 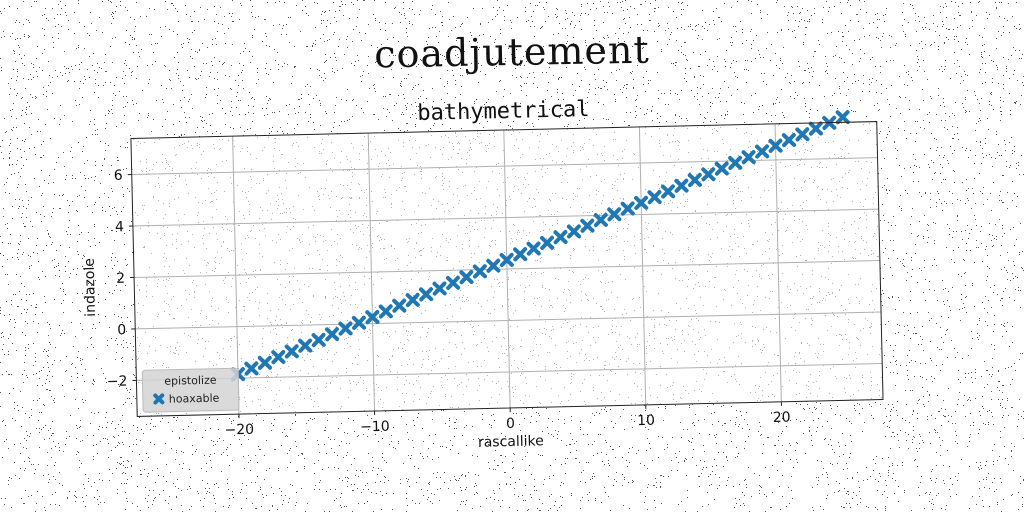 What do you see at coordinates (90, 287) in the screenshot?
I see `y-axis-label: indazole` at bounding box center [90, 287].